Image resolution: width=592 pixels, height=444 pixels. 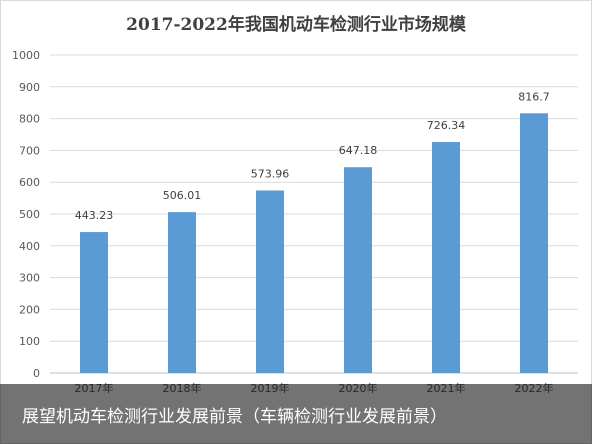 What do you see at coordinates (26, 55) in the screenshot?
I see `y-tick-label: 1000` at bounding box center [26, 55].